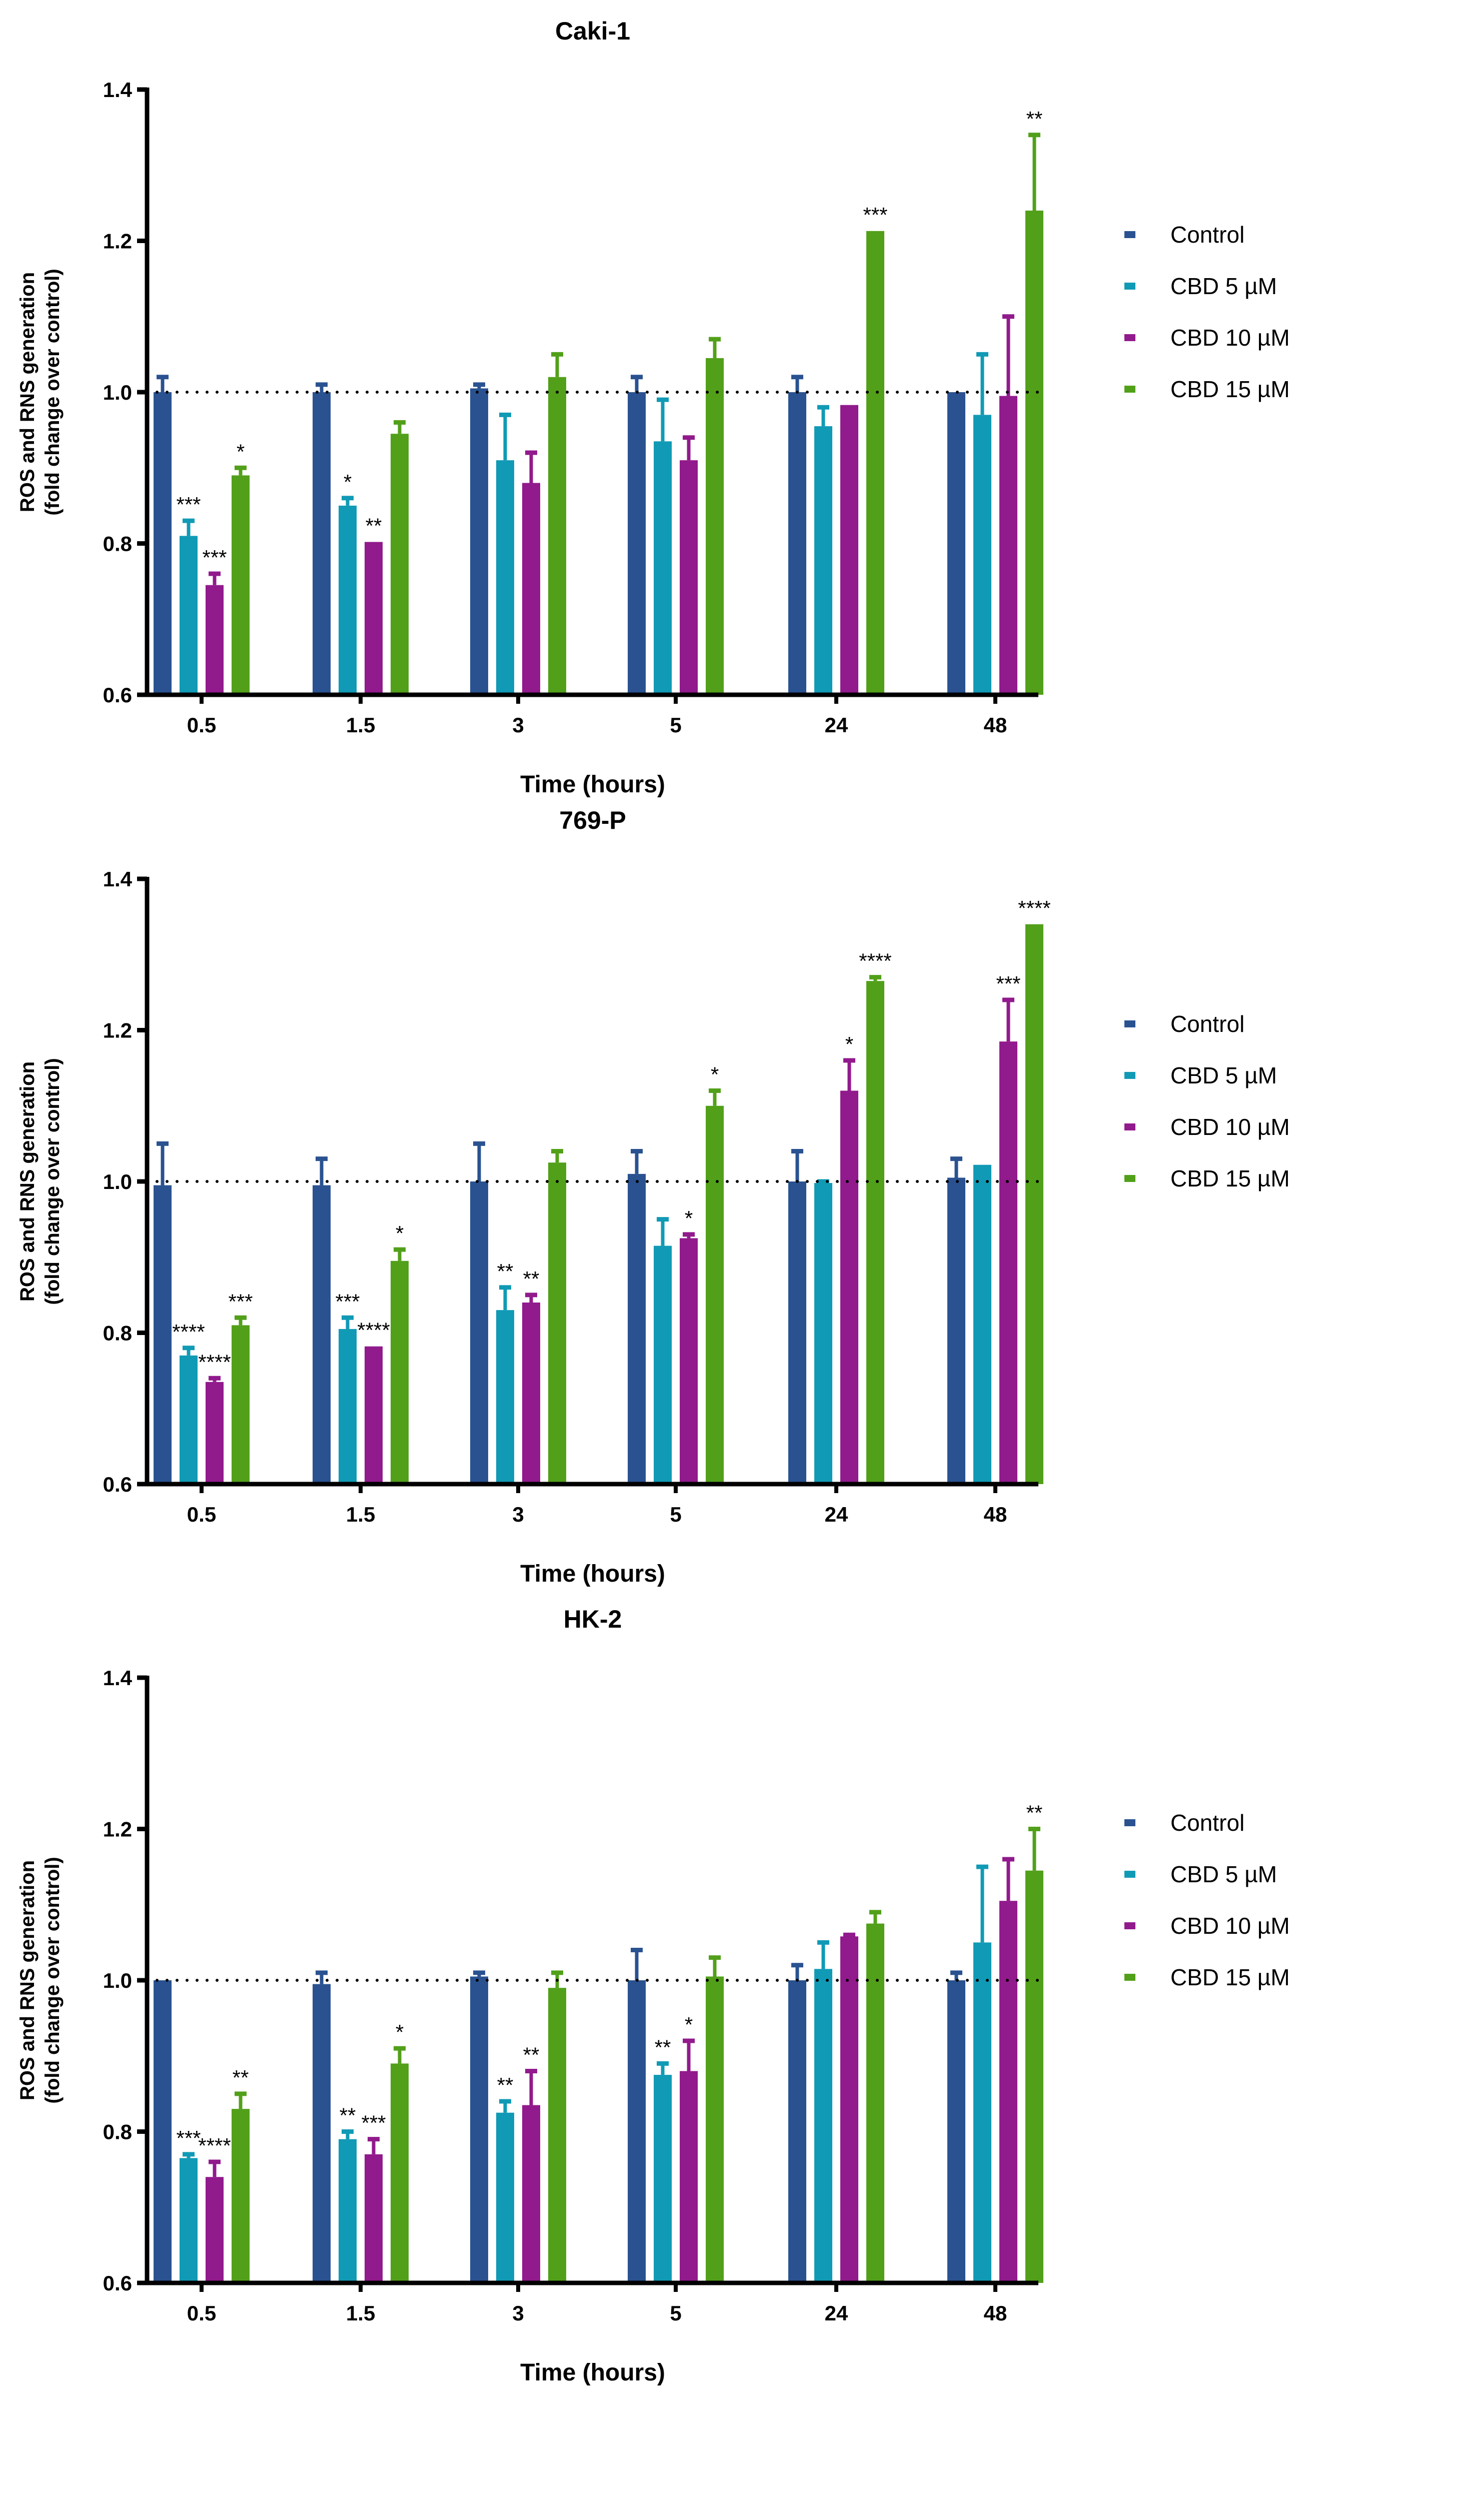 This screenshot has width=1484, height=2501. I want to click on legend: Control CBD 5 µM CBD 10 µM CBD 15 µM, so click(1207, 1101).